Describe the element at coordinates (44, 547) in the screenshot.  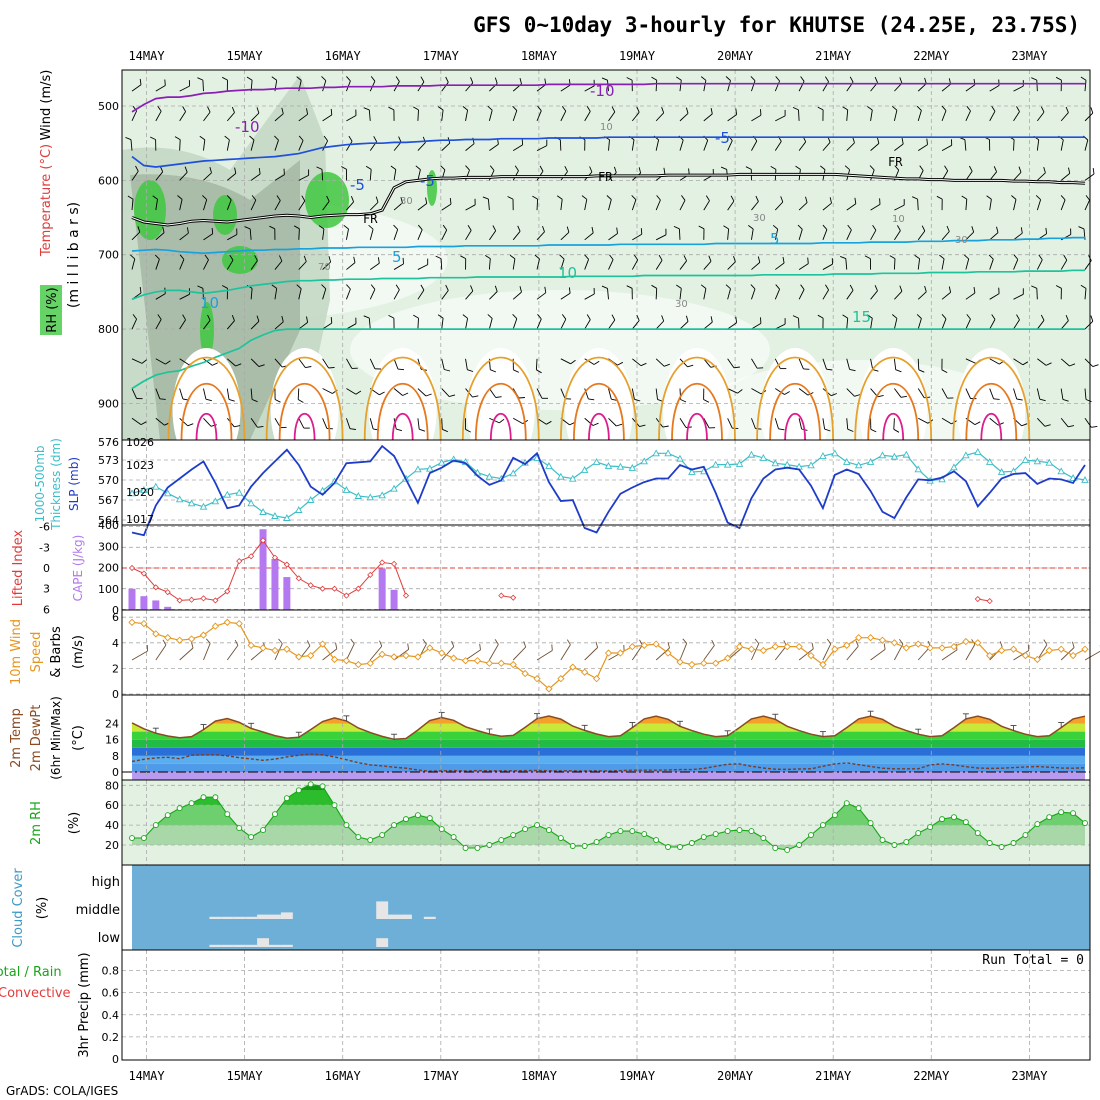
I see `lifted-tick-label: -3` at that location.